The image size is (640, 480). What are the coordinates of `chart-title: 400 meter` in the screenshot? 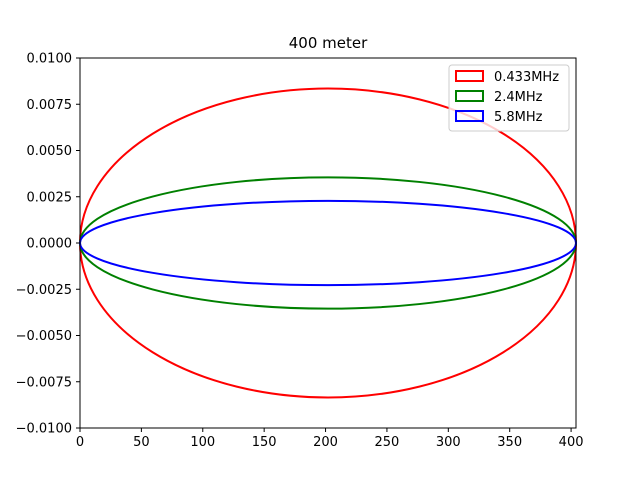 It's located at (328, 43).